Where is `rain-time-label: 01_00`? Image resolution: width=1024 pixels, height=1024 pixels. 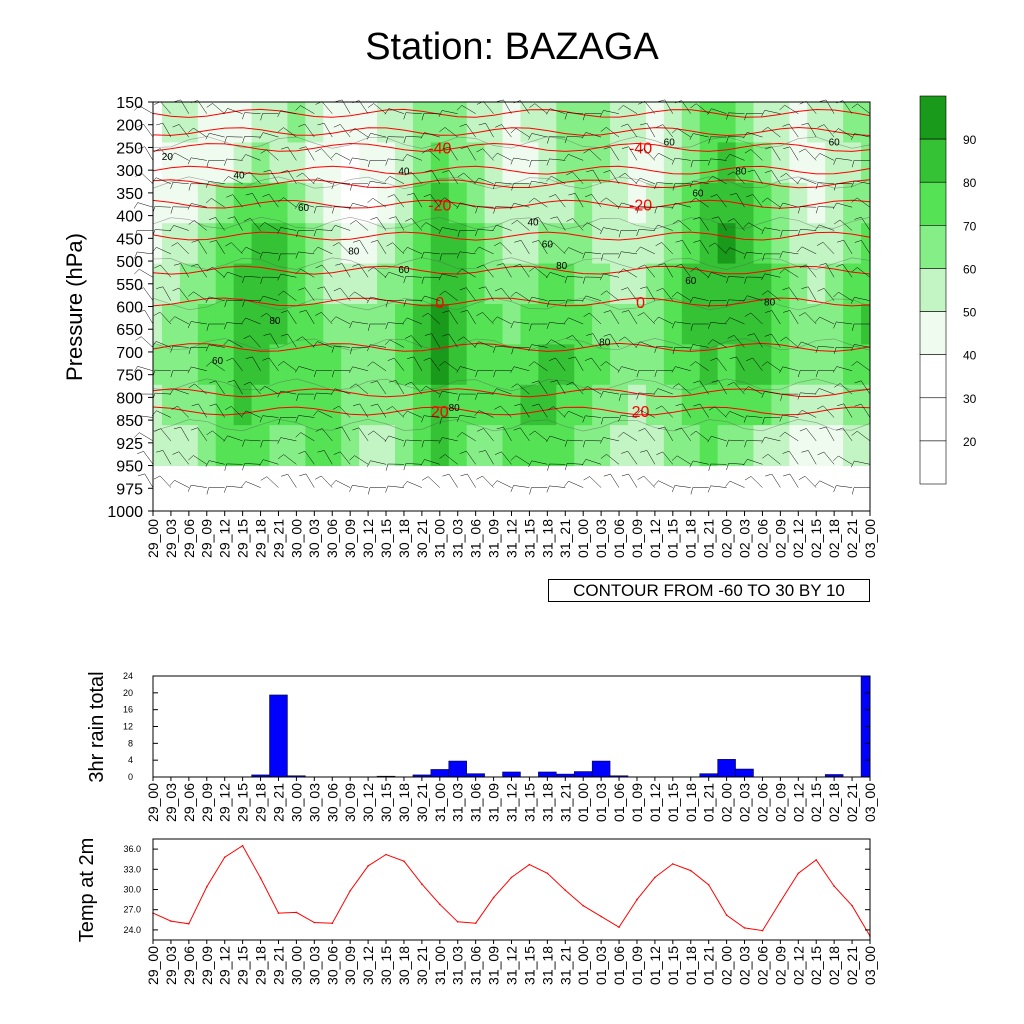
rain-time-label: 01_00 is located at coordinates (583, 802).